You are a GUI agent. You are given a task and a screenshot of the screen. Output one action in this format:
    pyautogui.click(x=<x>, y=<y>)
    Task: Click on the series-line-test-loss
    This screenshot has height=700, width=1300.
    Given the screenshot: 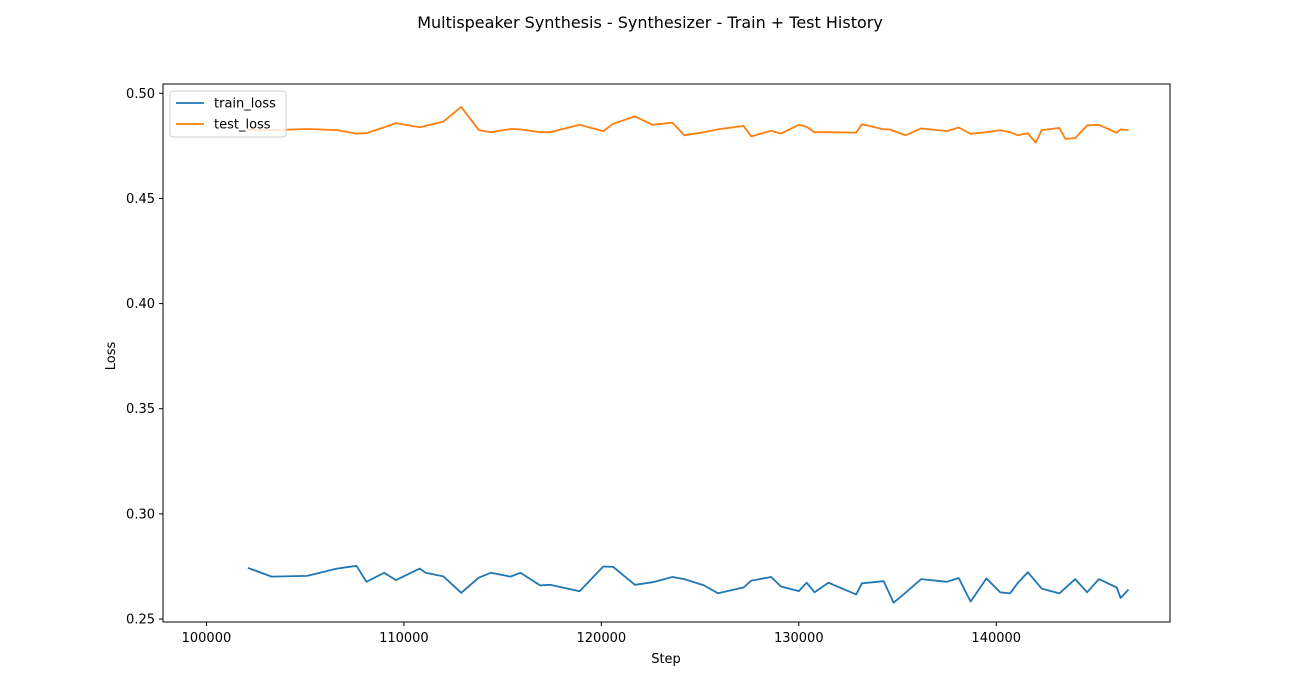 What is the action you would take?
    pyautogui.click(x=688, y=125)
    